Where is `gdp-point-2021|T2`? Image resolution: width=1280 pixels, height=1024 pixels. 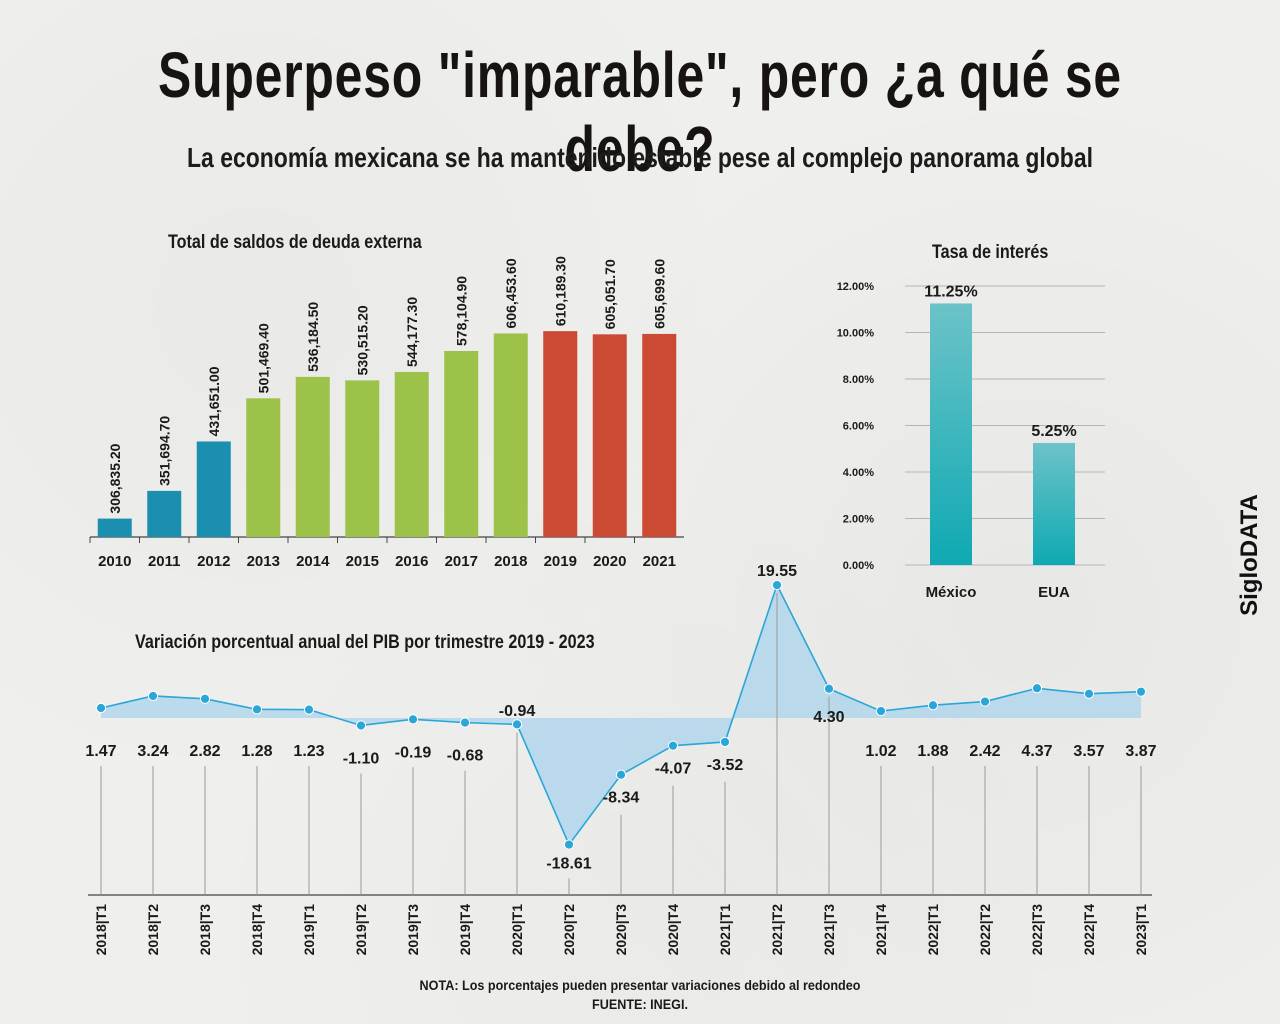
gdp-point-2021|T2 is located at coordinates (777, 585).